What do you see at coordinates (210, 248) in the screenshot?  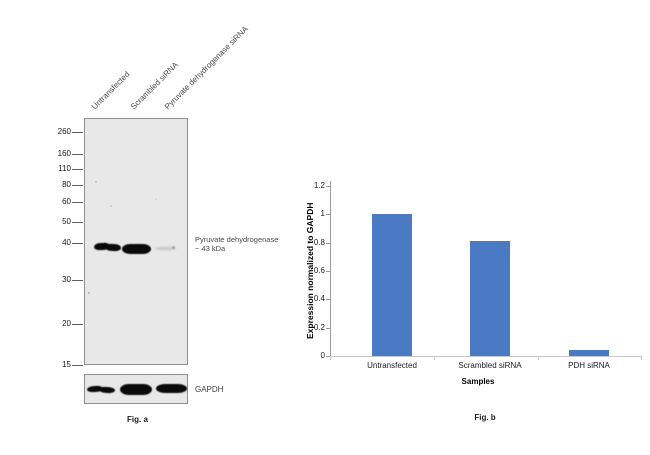 I see `band-annotation-line2: ~ 43 kDa` at bounding box center [210, 248].